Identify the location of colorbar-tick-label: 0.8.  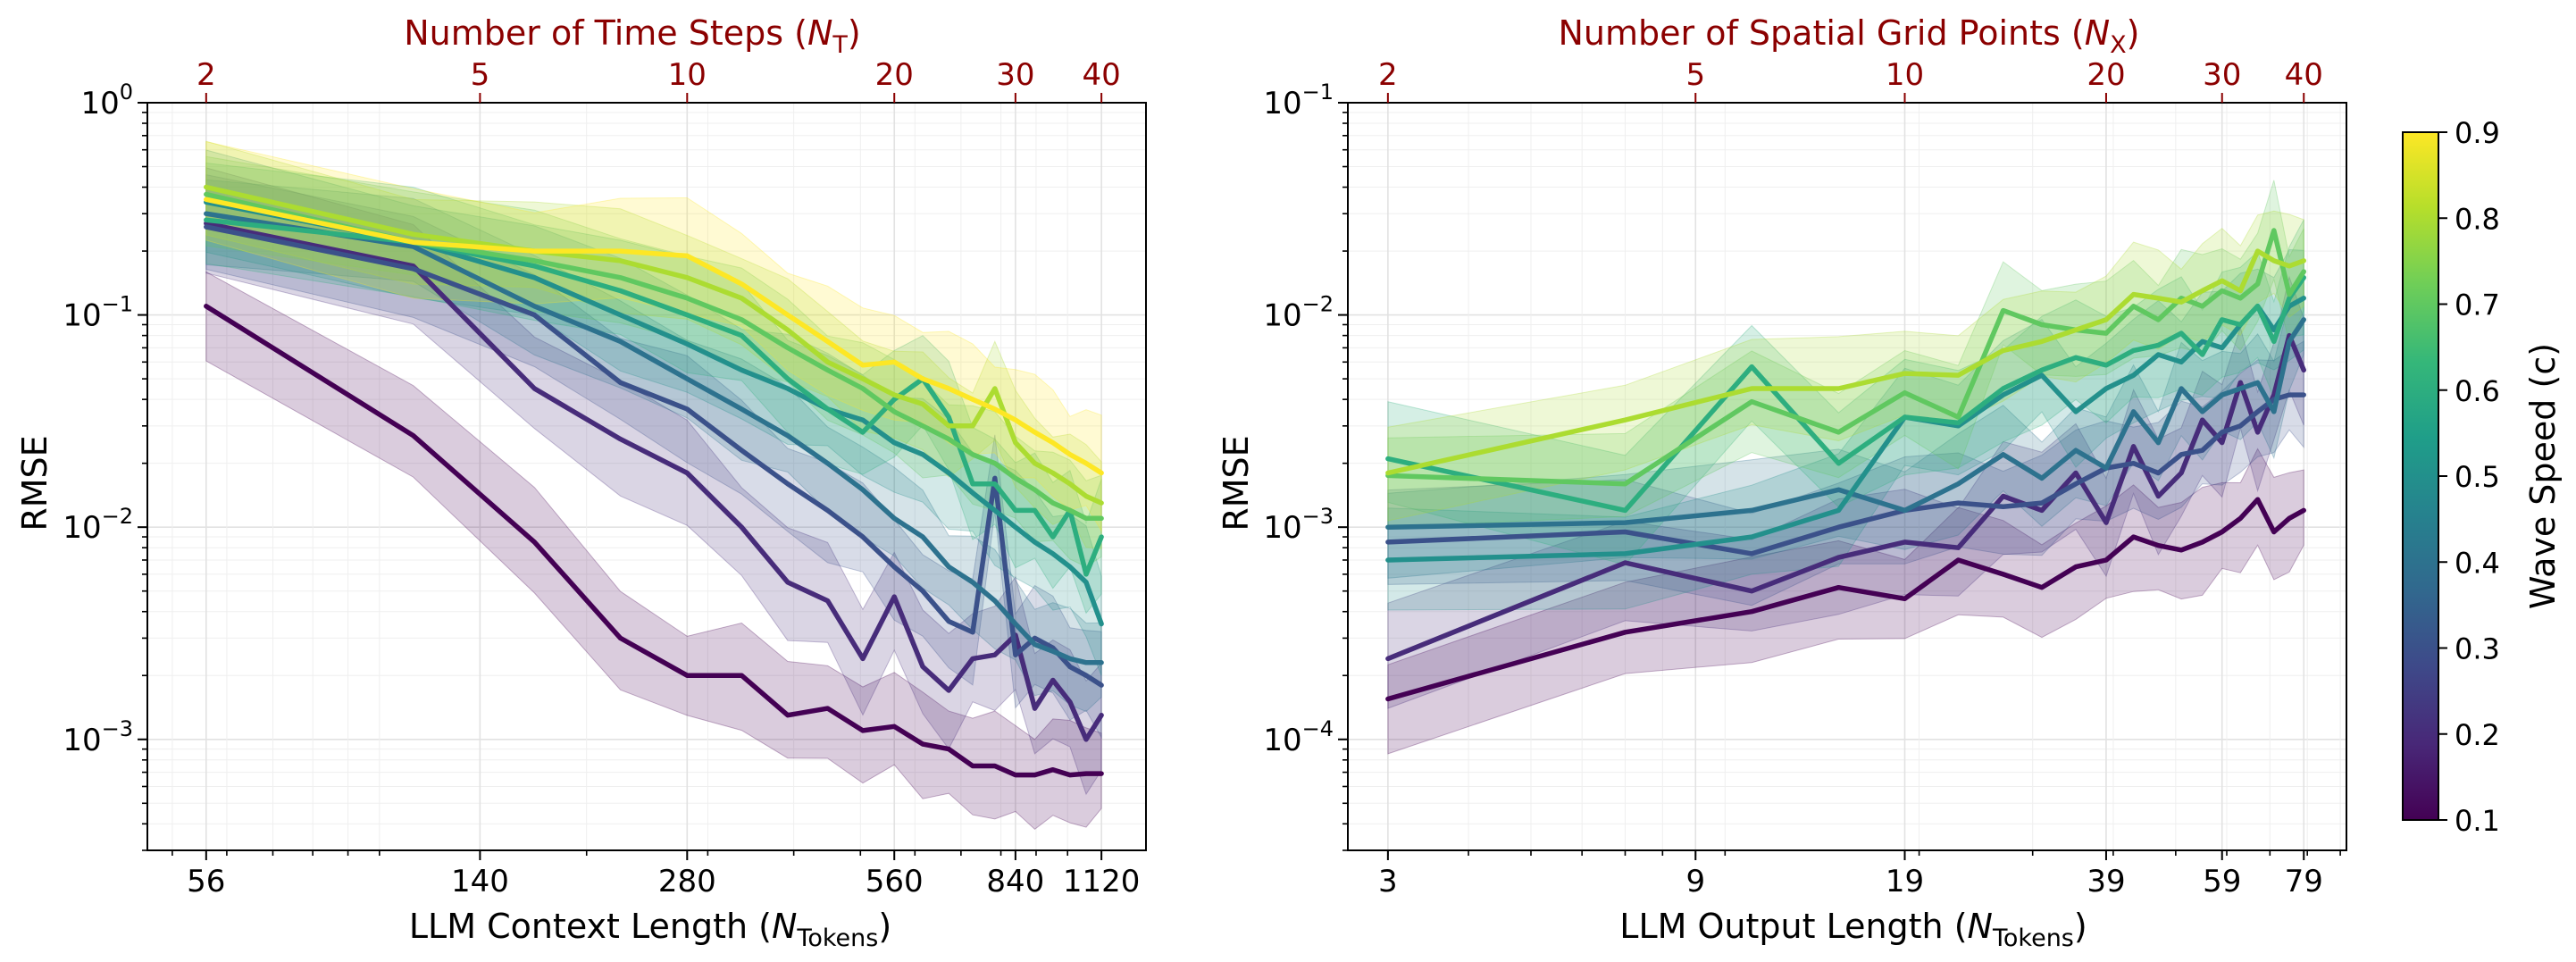
(2478, 219).